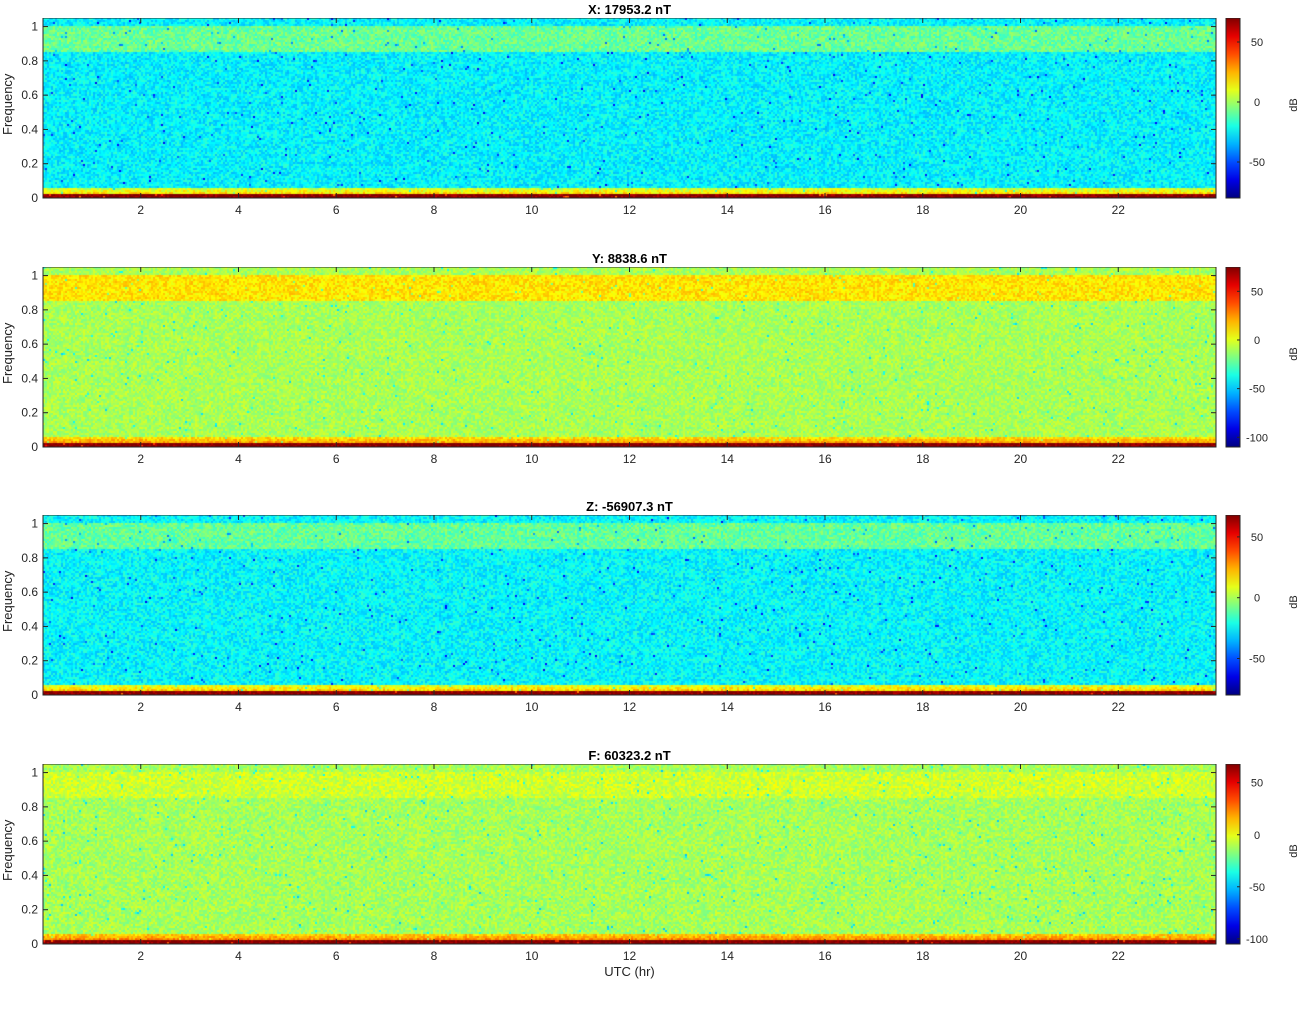 The image size is (1305, 1012). What do you see at coordinates (629, 755) in the screenshot?
I see `panel-title: F: 60323.2 nT` at bounding box center [629, 755].